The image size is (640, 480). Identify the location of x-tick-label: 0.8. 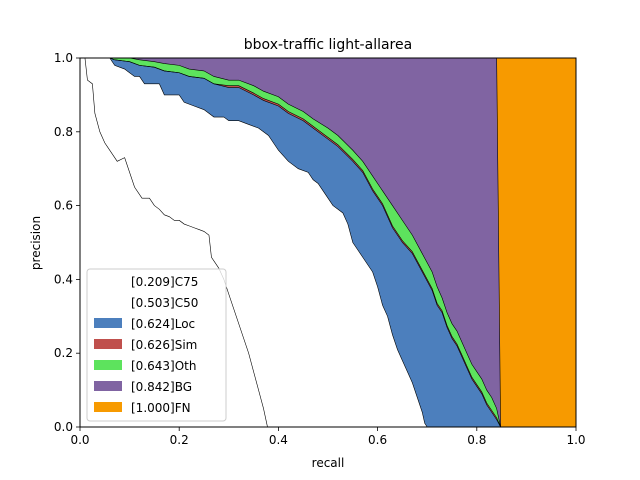
(476, 440).